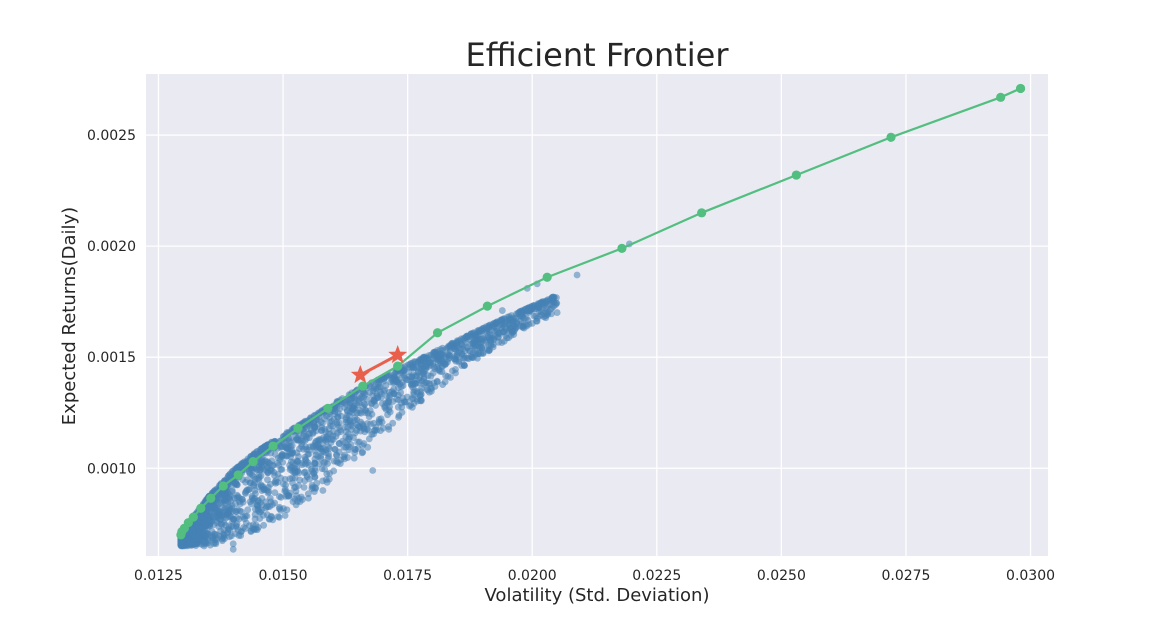  I want to click on chart-title: Efficient Frontier, so click(598, 55).